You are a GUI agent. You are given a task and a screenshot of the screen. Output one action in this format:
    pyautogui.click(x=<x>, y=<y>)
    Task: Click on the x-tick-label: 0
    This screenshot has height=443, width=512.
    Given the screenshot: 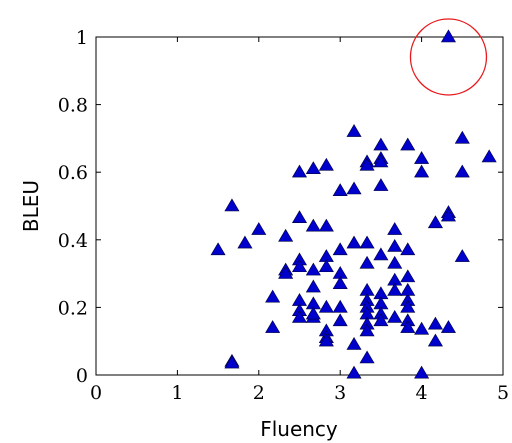 What is the action you would take?
    pyautogui.click(x=96, y=393)
    